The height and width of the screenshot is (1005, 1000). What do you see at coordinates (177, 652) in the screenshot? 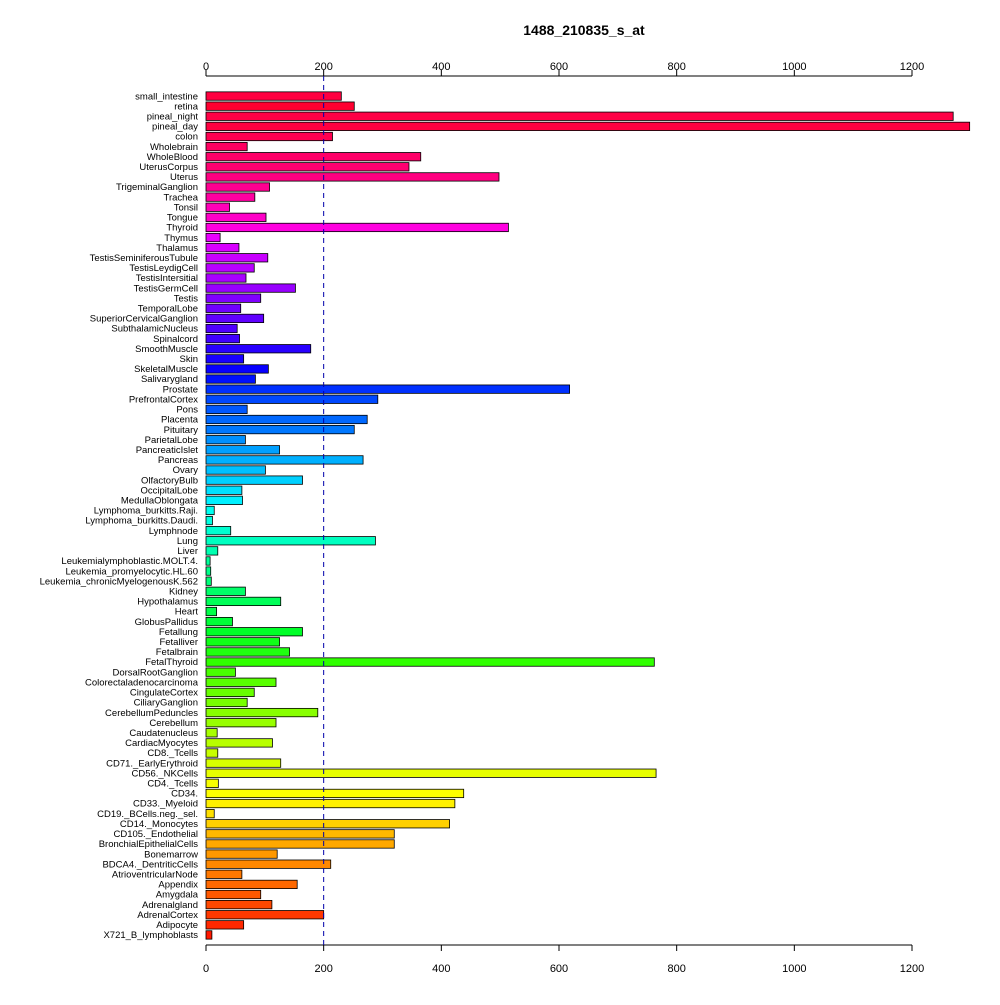
I see `category-label: Fetalbrain` at bounding box center [177, 652].